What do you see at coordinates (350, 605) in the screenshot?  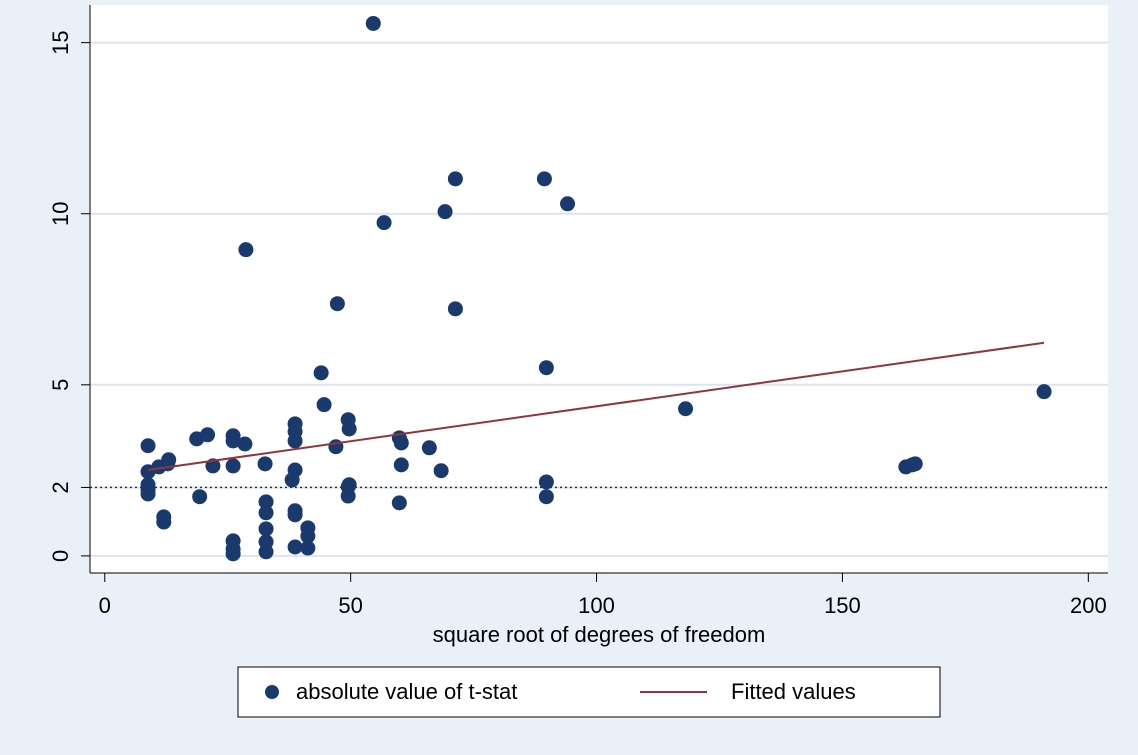 I see `x-tick-label: 50` at bounding box center [350, 605].